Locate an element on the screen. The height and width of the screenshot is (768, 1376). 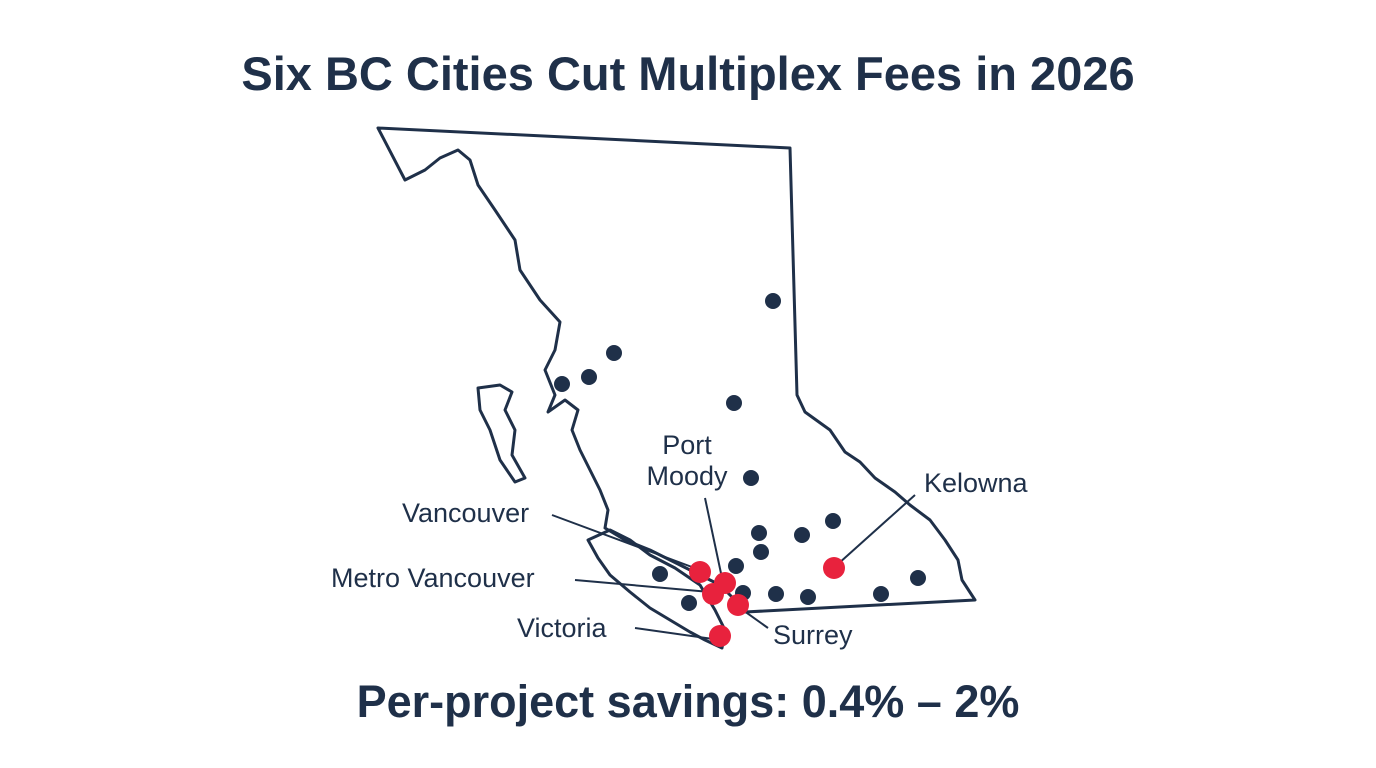
city-label: Port Moody is located at coordinates (687, 460).